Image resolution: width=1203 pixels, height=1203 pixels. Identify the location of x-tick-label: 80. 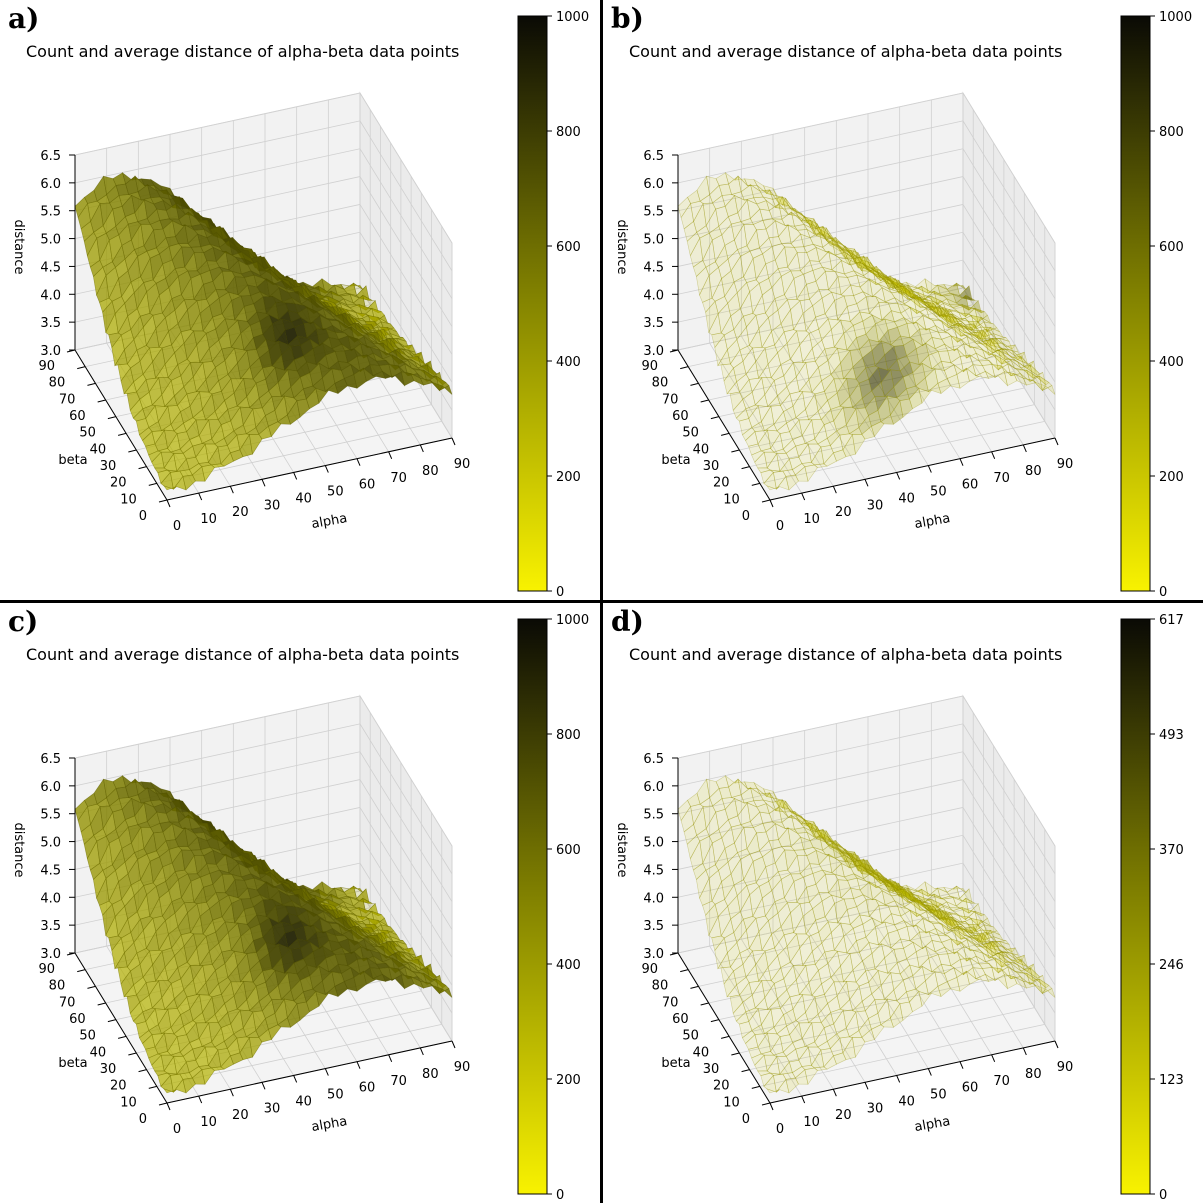
(430, 1074).